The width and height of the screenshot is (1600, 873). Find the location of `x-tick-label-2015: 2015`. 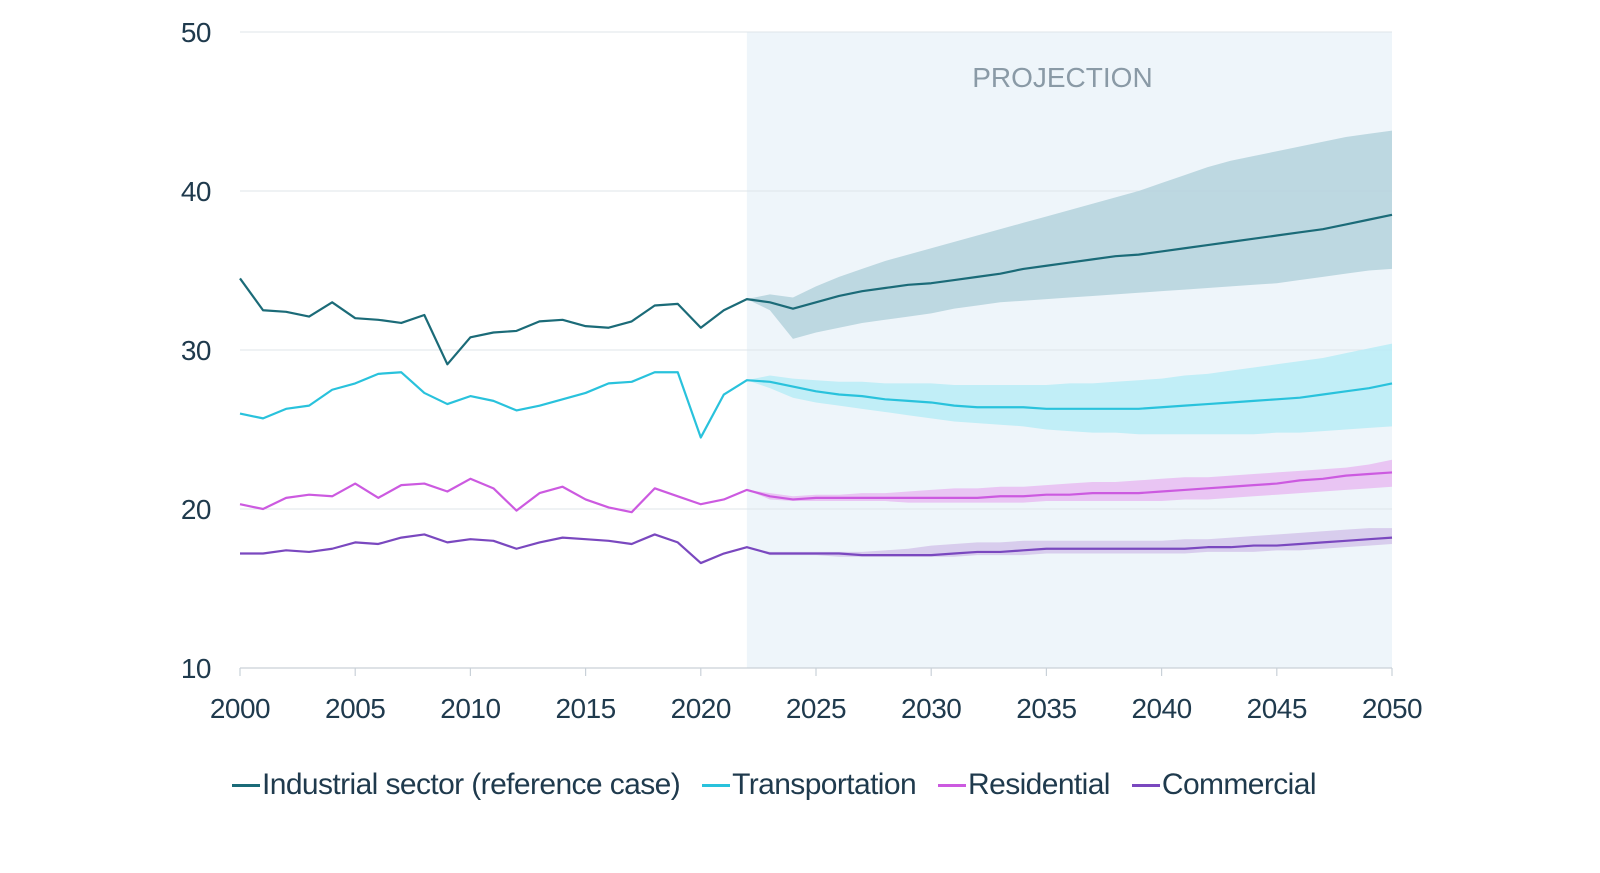

x-tick-label-2015: 2015 is located at coordinates (585, 708).